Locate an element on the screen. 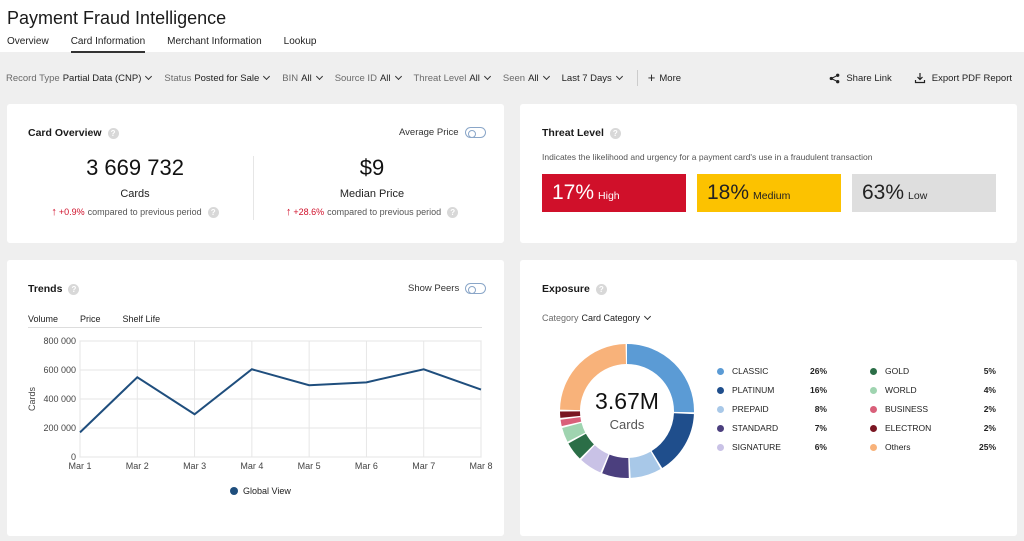 This screenshot has height=541, width=1024. tab-card-information: Card Information is located at coordinates (108, 44).